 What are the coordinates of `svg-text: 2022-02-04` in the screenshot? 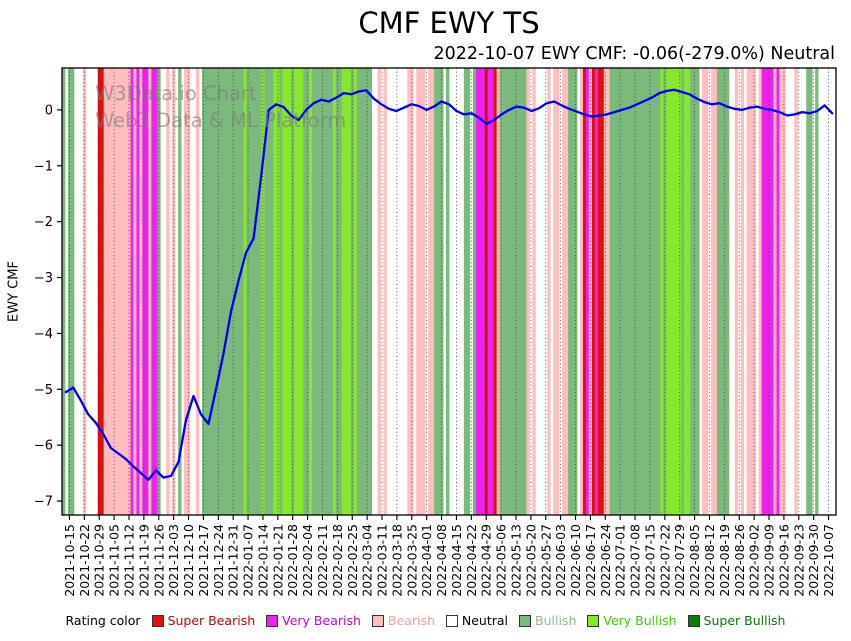 It's located at (307, 560).